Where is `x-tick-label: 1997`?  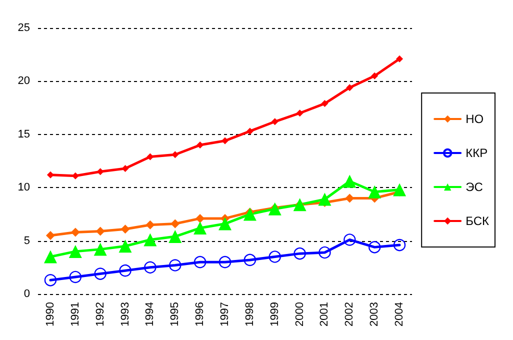
x-tick-label: 1997 is located at coordinates (225, 314).